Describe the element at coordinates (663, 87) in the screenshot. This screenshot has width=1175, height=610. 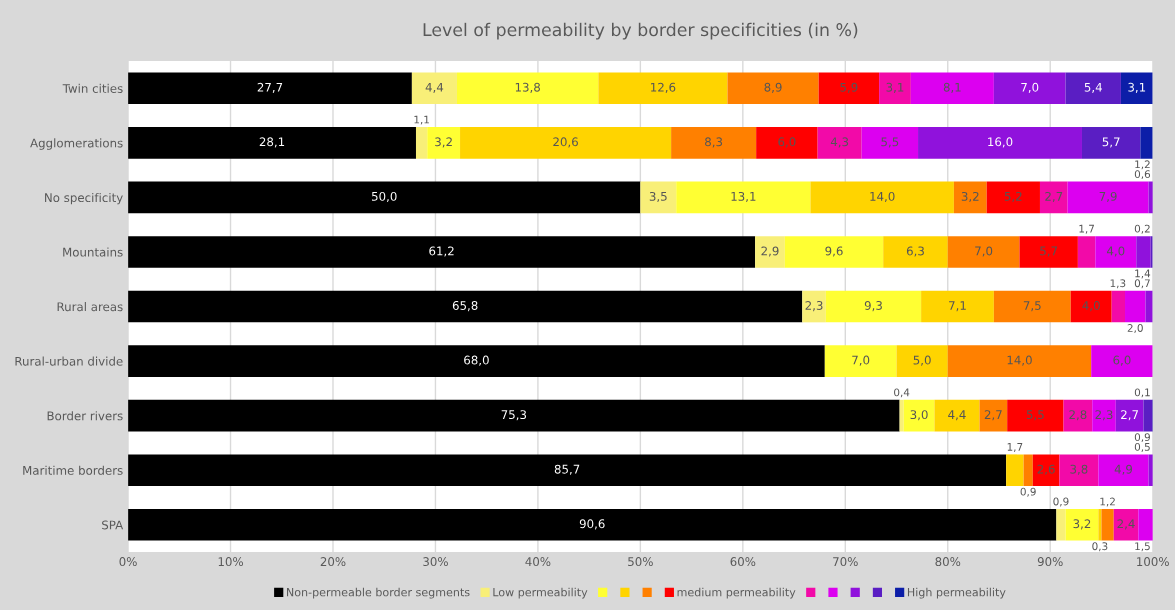
I see `data-label: 12,6` at that location.